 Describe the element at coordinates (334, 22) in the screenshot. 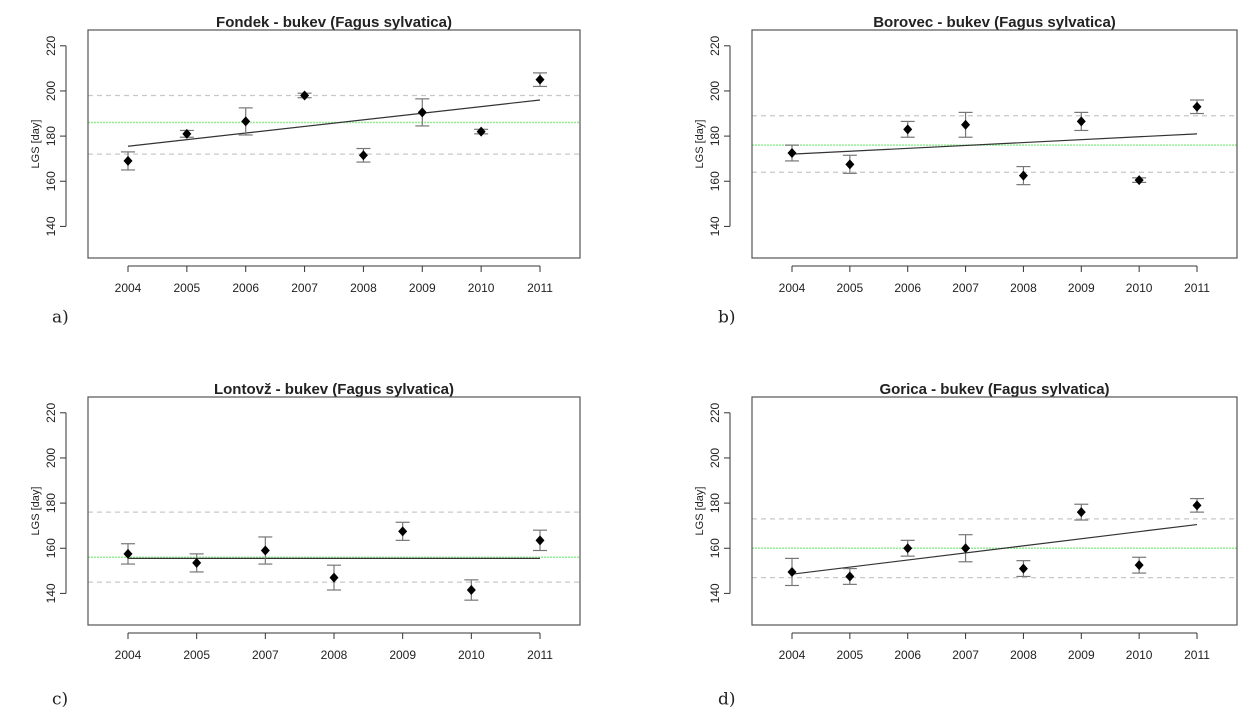

I see `chart-title: Fondek - bukev (Fagus sylvatica)` at that location.